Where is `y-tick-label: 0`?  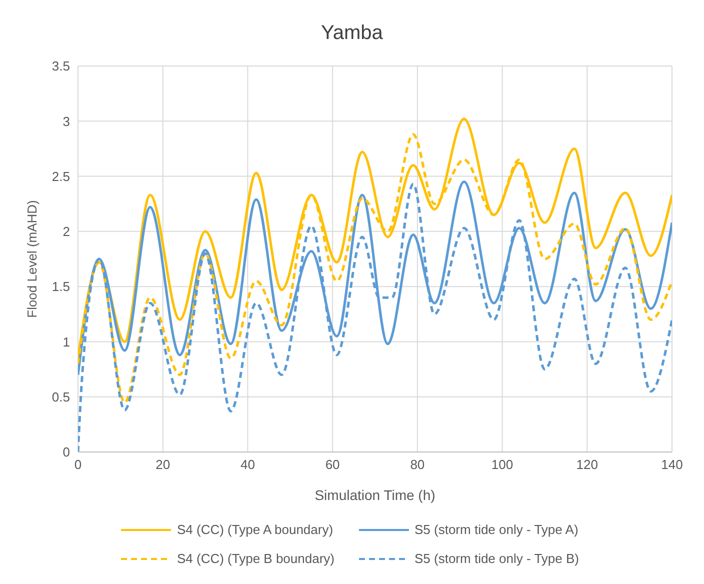
y-tick-label: 0 is located at coordinates (66, 452).